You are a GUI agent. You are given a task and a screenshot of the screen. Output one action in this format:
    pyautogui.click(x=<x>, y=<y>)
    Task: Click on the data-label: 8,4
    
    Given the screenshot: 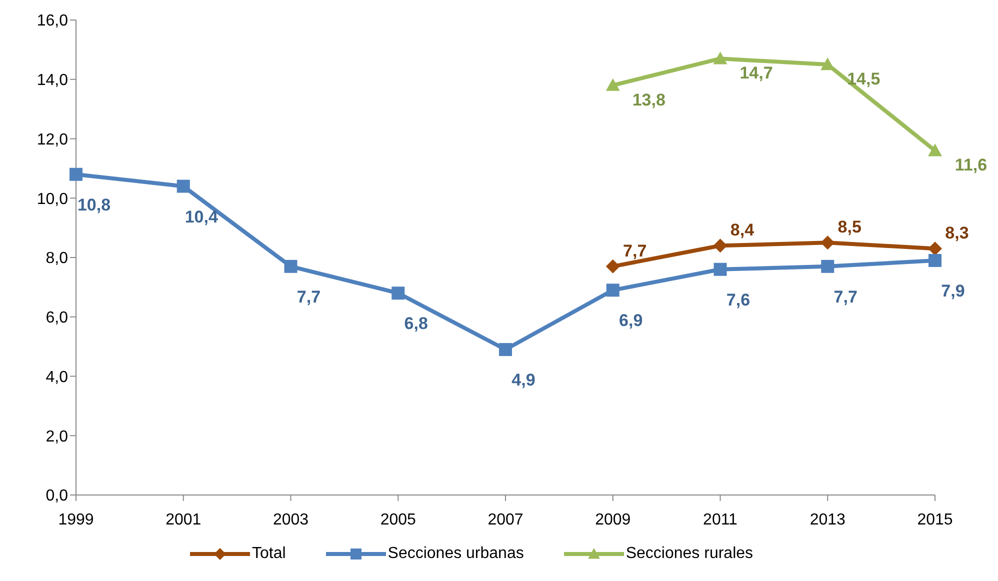 What is the action you would take?
    pyautogui.click(x=742, y=230)
    